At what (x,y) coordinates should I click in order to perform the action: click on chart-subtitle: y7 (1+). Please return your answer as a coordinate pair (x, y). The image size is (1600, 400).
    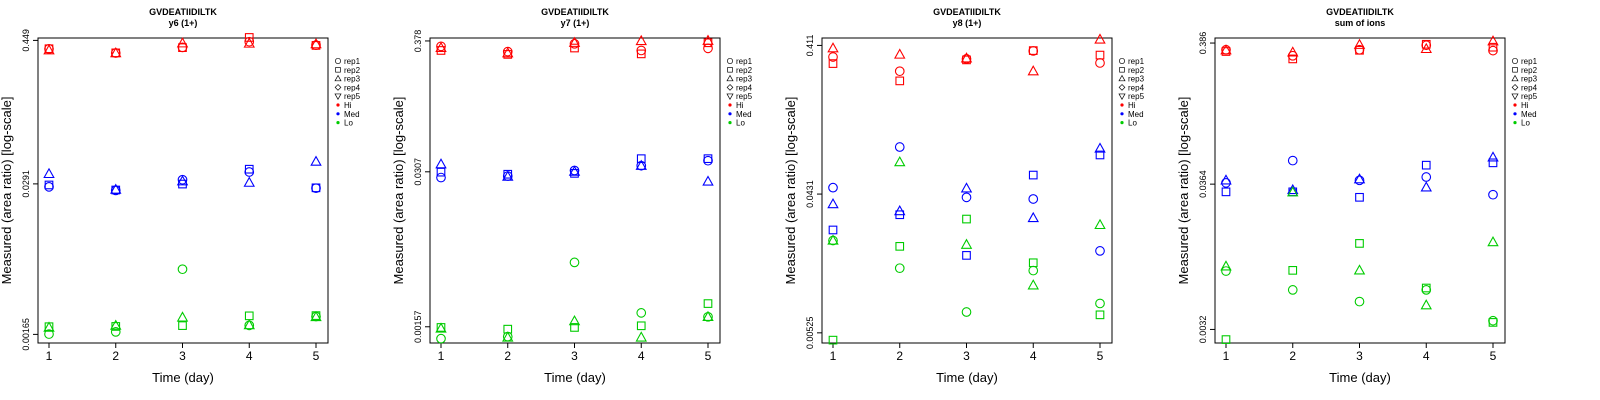
    Looking at the image, I should click on (575, 23).